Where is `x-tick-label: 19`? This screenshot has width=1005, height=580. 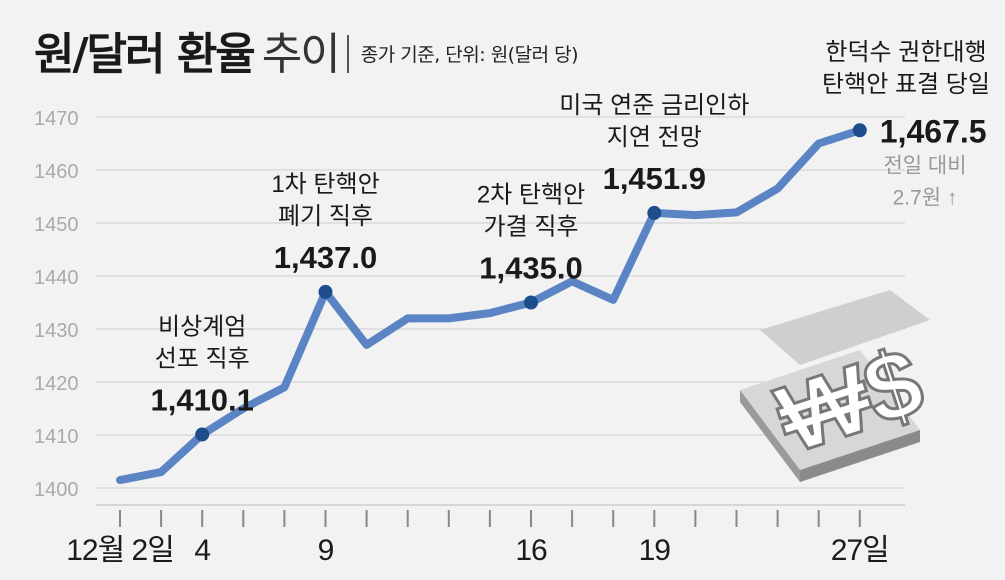
x-tick-label: 19 is located at coordinates (655, 550).